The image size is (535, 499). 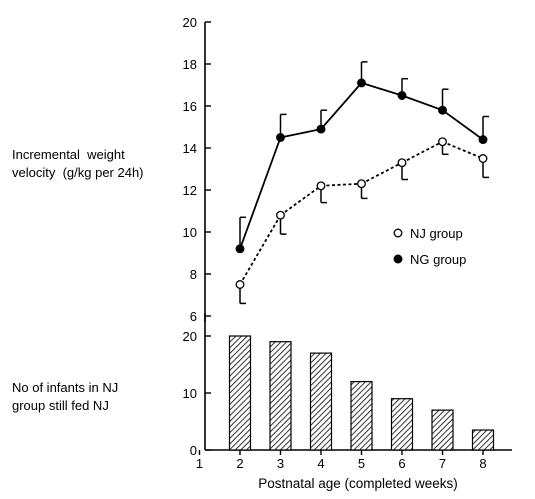 What do you see at coordinates (190, 64) in the screenshot?
I see `top-y-tick-label: 18` at bounding box center [190, 64].